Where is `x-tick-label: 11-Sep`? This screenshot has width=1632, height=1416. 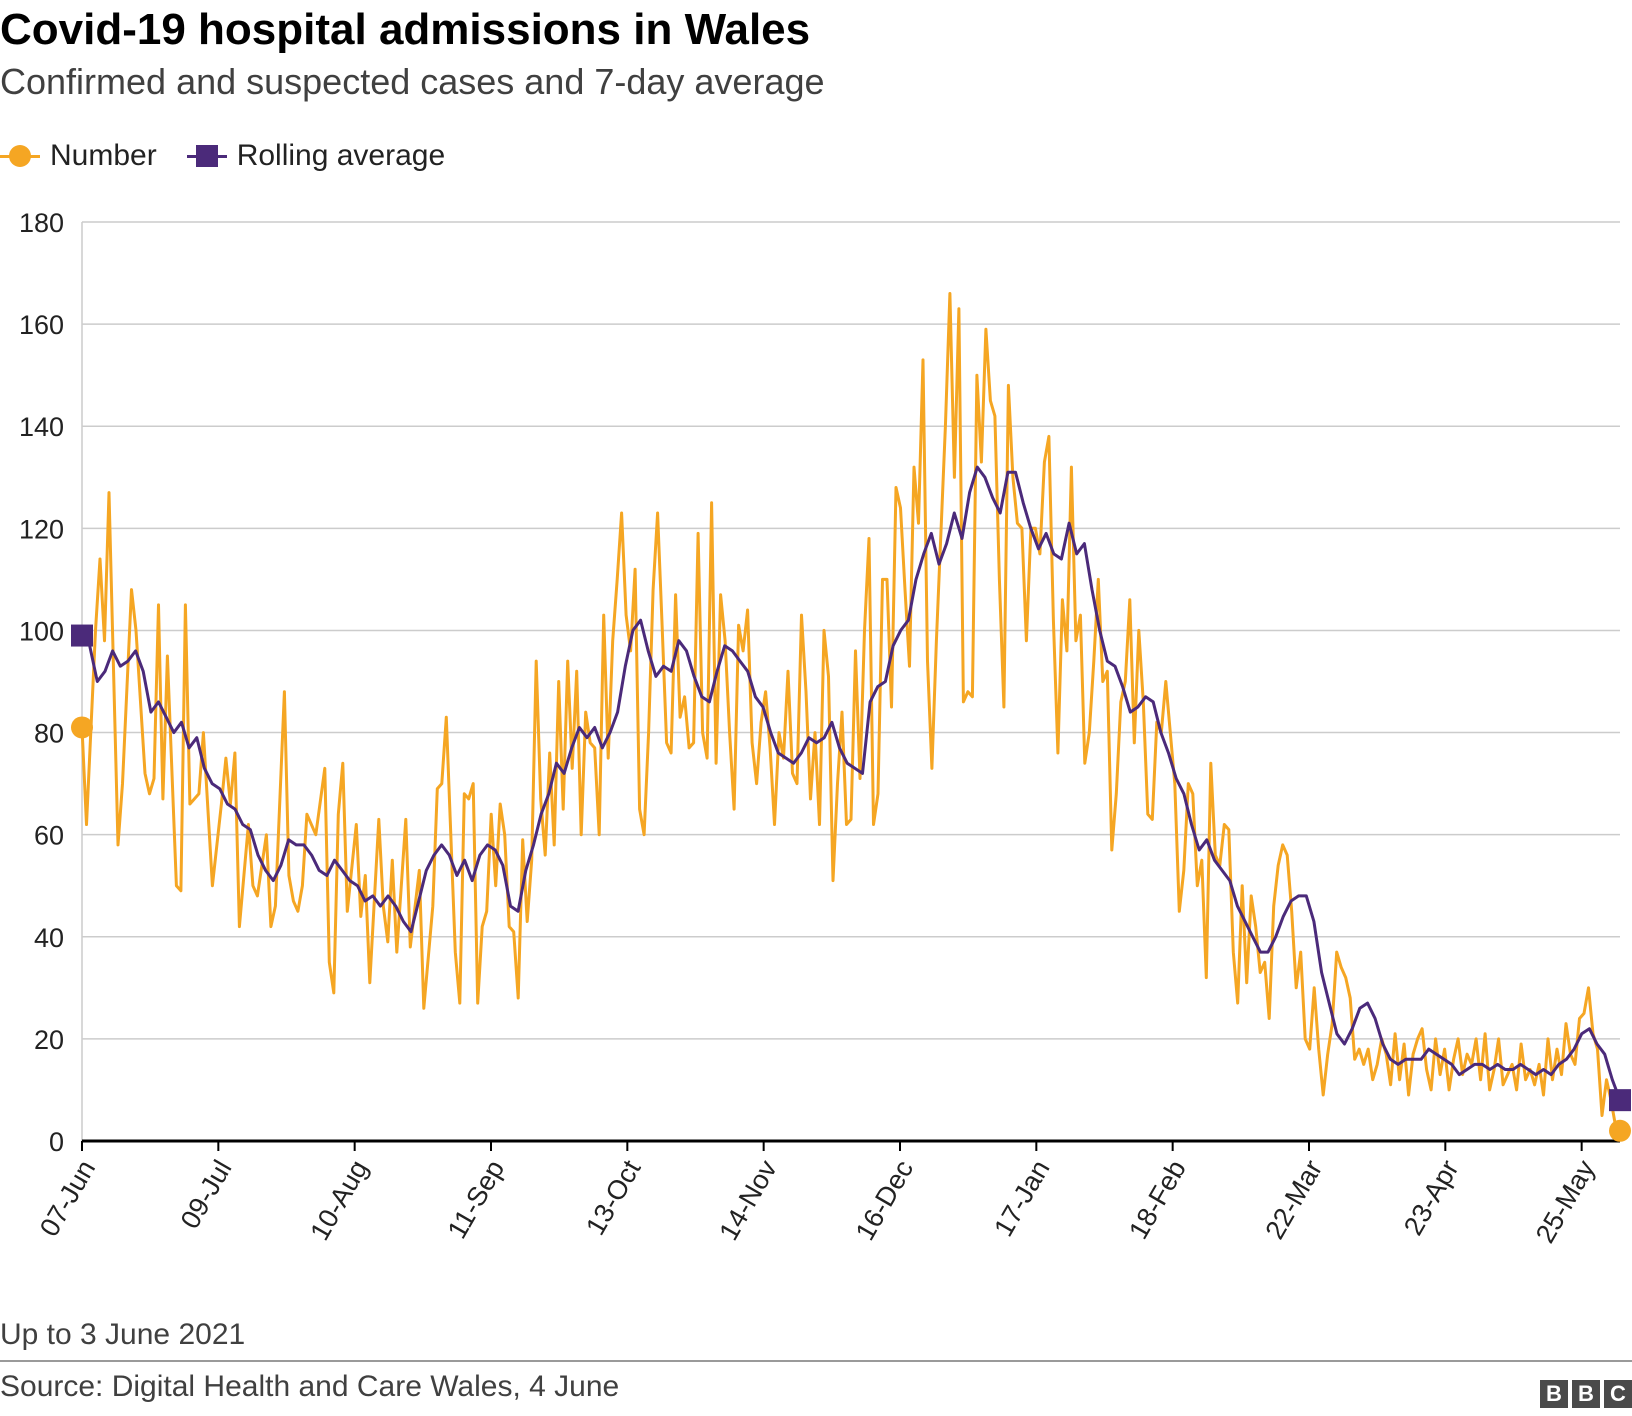
x-tick-label: 11-Sep is located at coordinates (476, 1199).